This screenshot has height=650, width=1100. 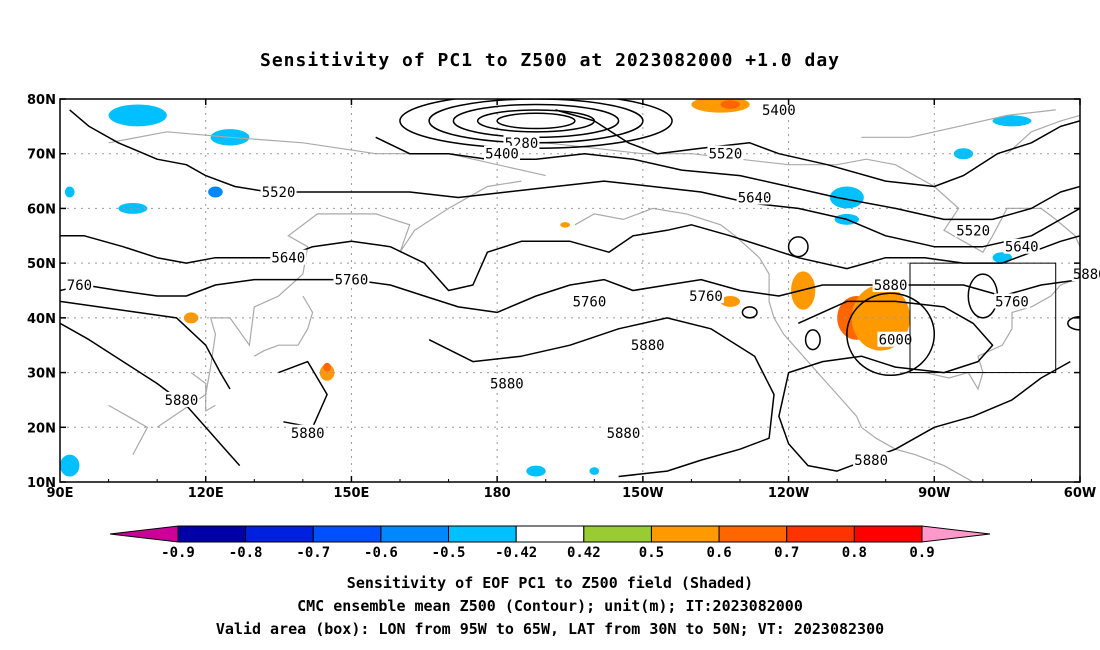 What do you see at coordinates (516, 553) in the screenshot?
I see `colorbar-label: -0.42` at bounding box center [516, 553].